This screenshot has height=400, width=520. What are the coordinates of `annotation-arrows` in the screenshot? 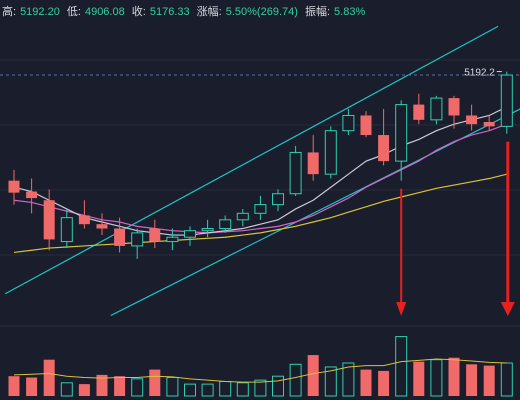 It's located at (455, 228).